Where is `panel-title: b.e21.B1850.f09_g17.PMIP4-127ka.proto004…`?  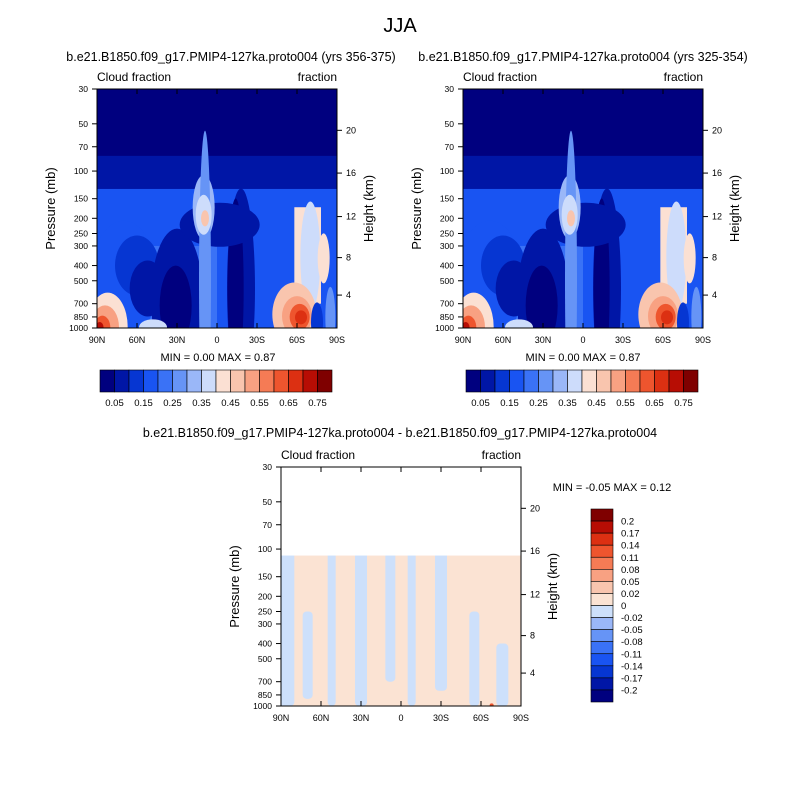
panel-title: b.e21.B1850.f09_g17.PMIP4-127ka.proto004… is located at coordinates (230, 57).